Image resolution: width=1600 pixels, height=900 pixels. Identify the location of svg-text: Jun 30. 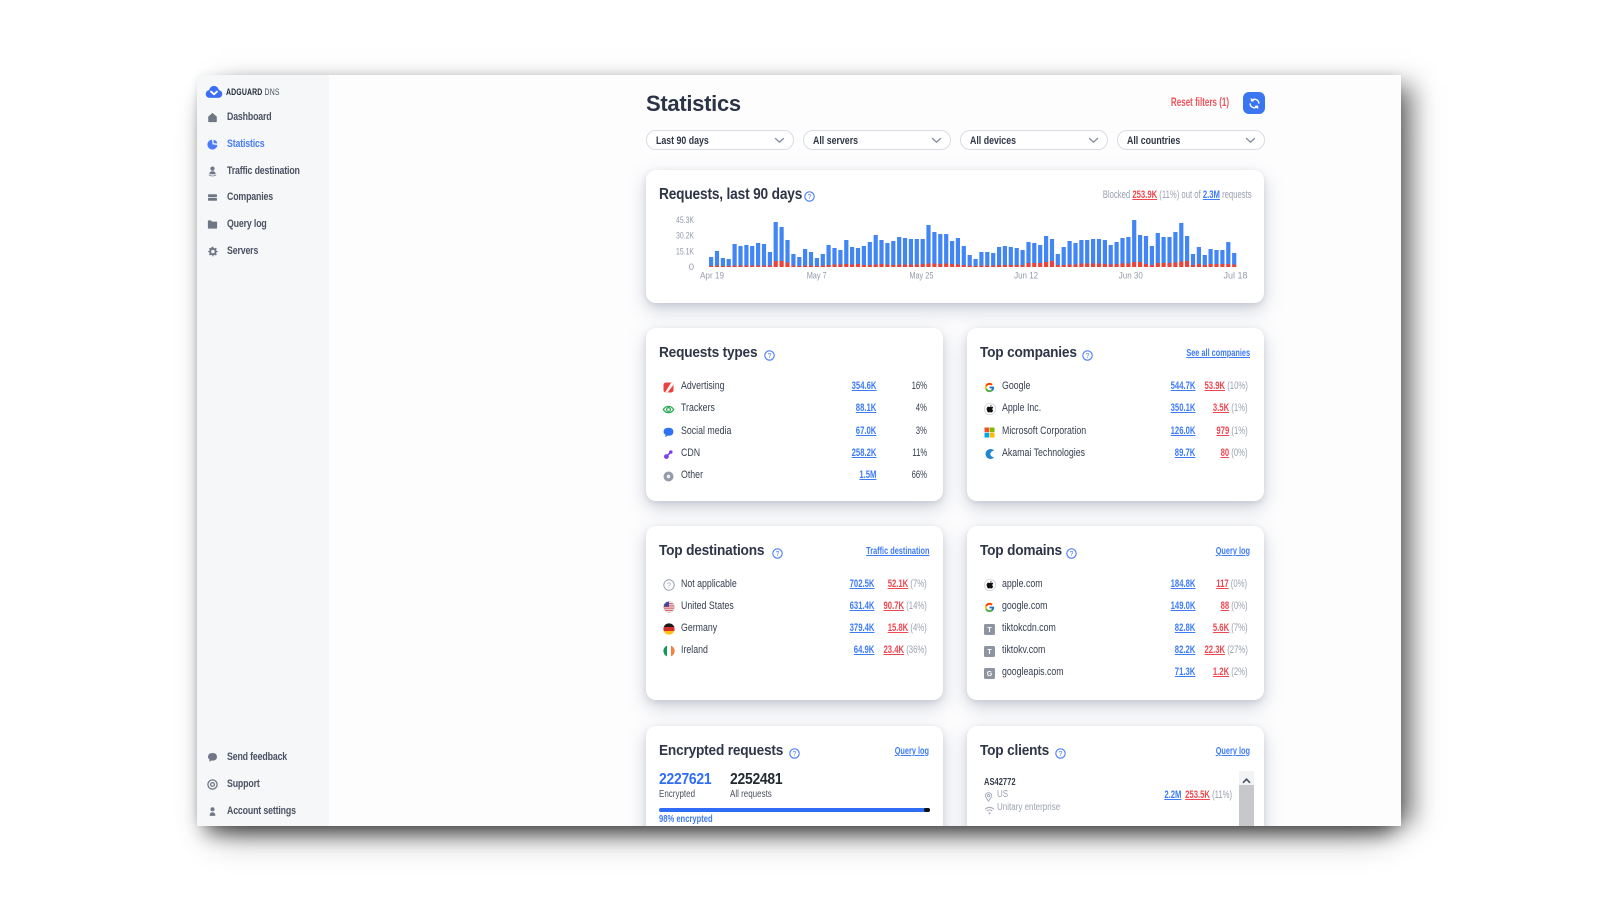
(1131, 276).